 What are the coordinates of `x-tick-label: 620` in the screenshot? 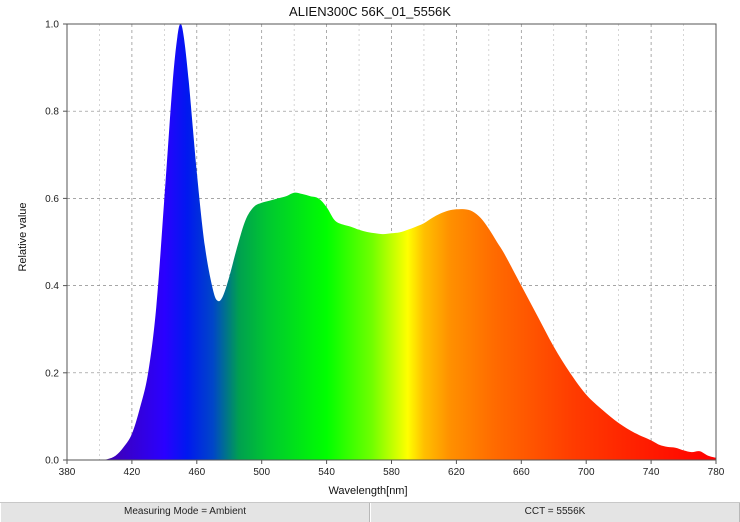 It's located at (456, 472).